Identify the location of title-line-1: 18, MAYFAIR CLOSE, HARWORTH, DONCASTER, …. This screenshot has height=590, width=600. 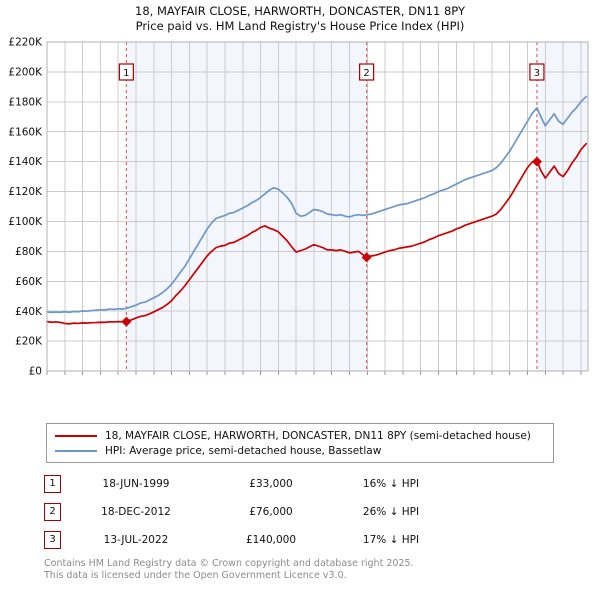
(300, 11).